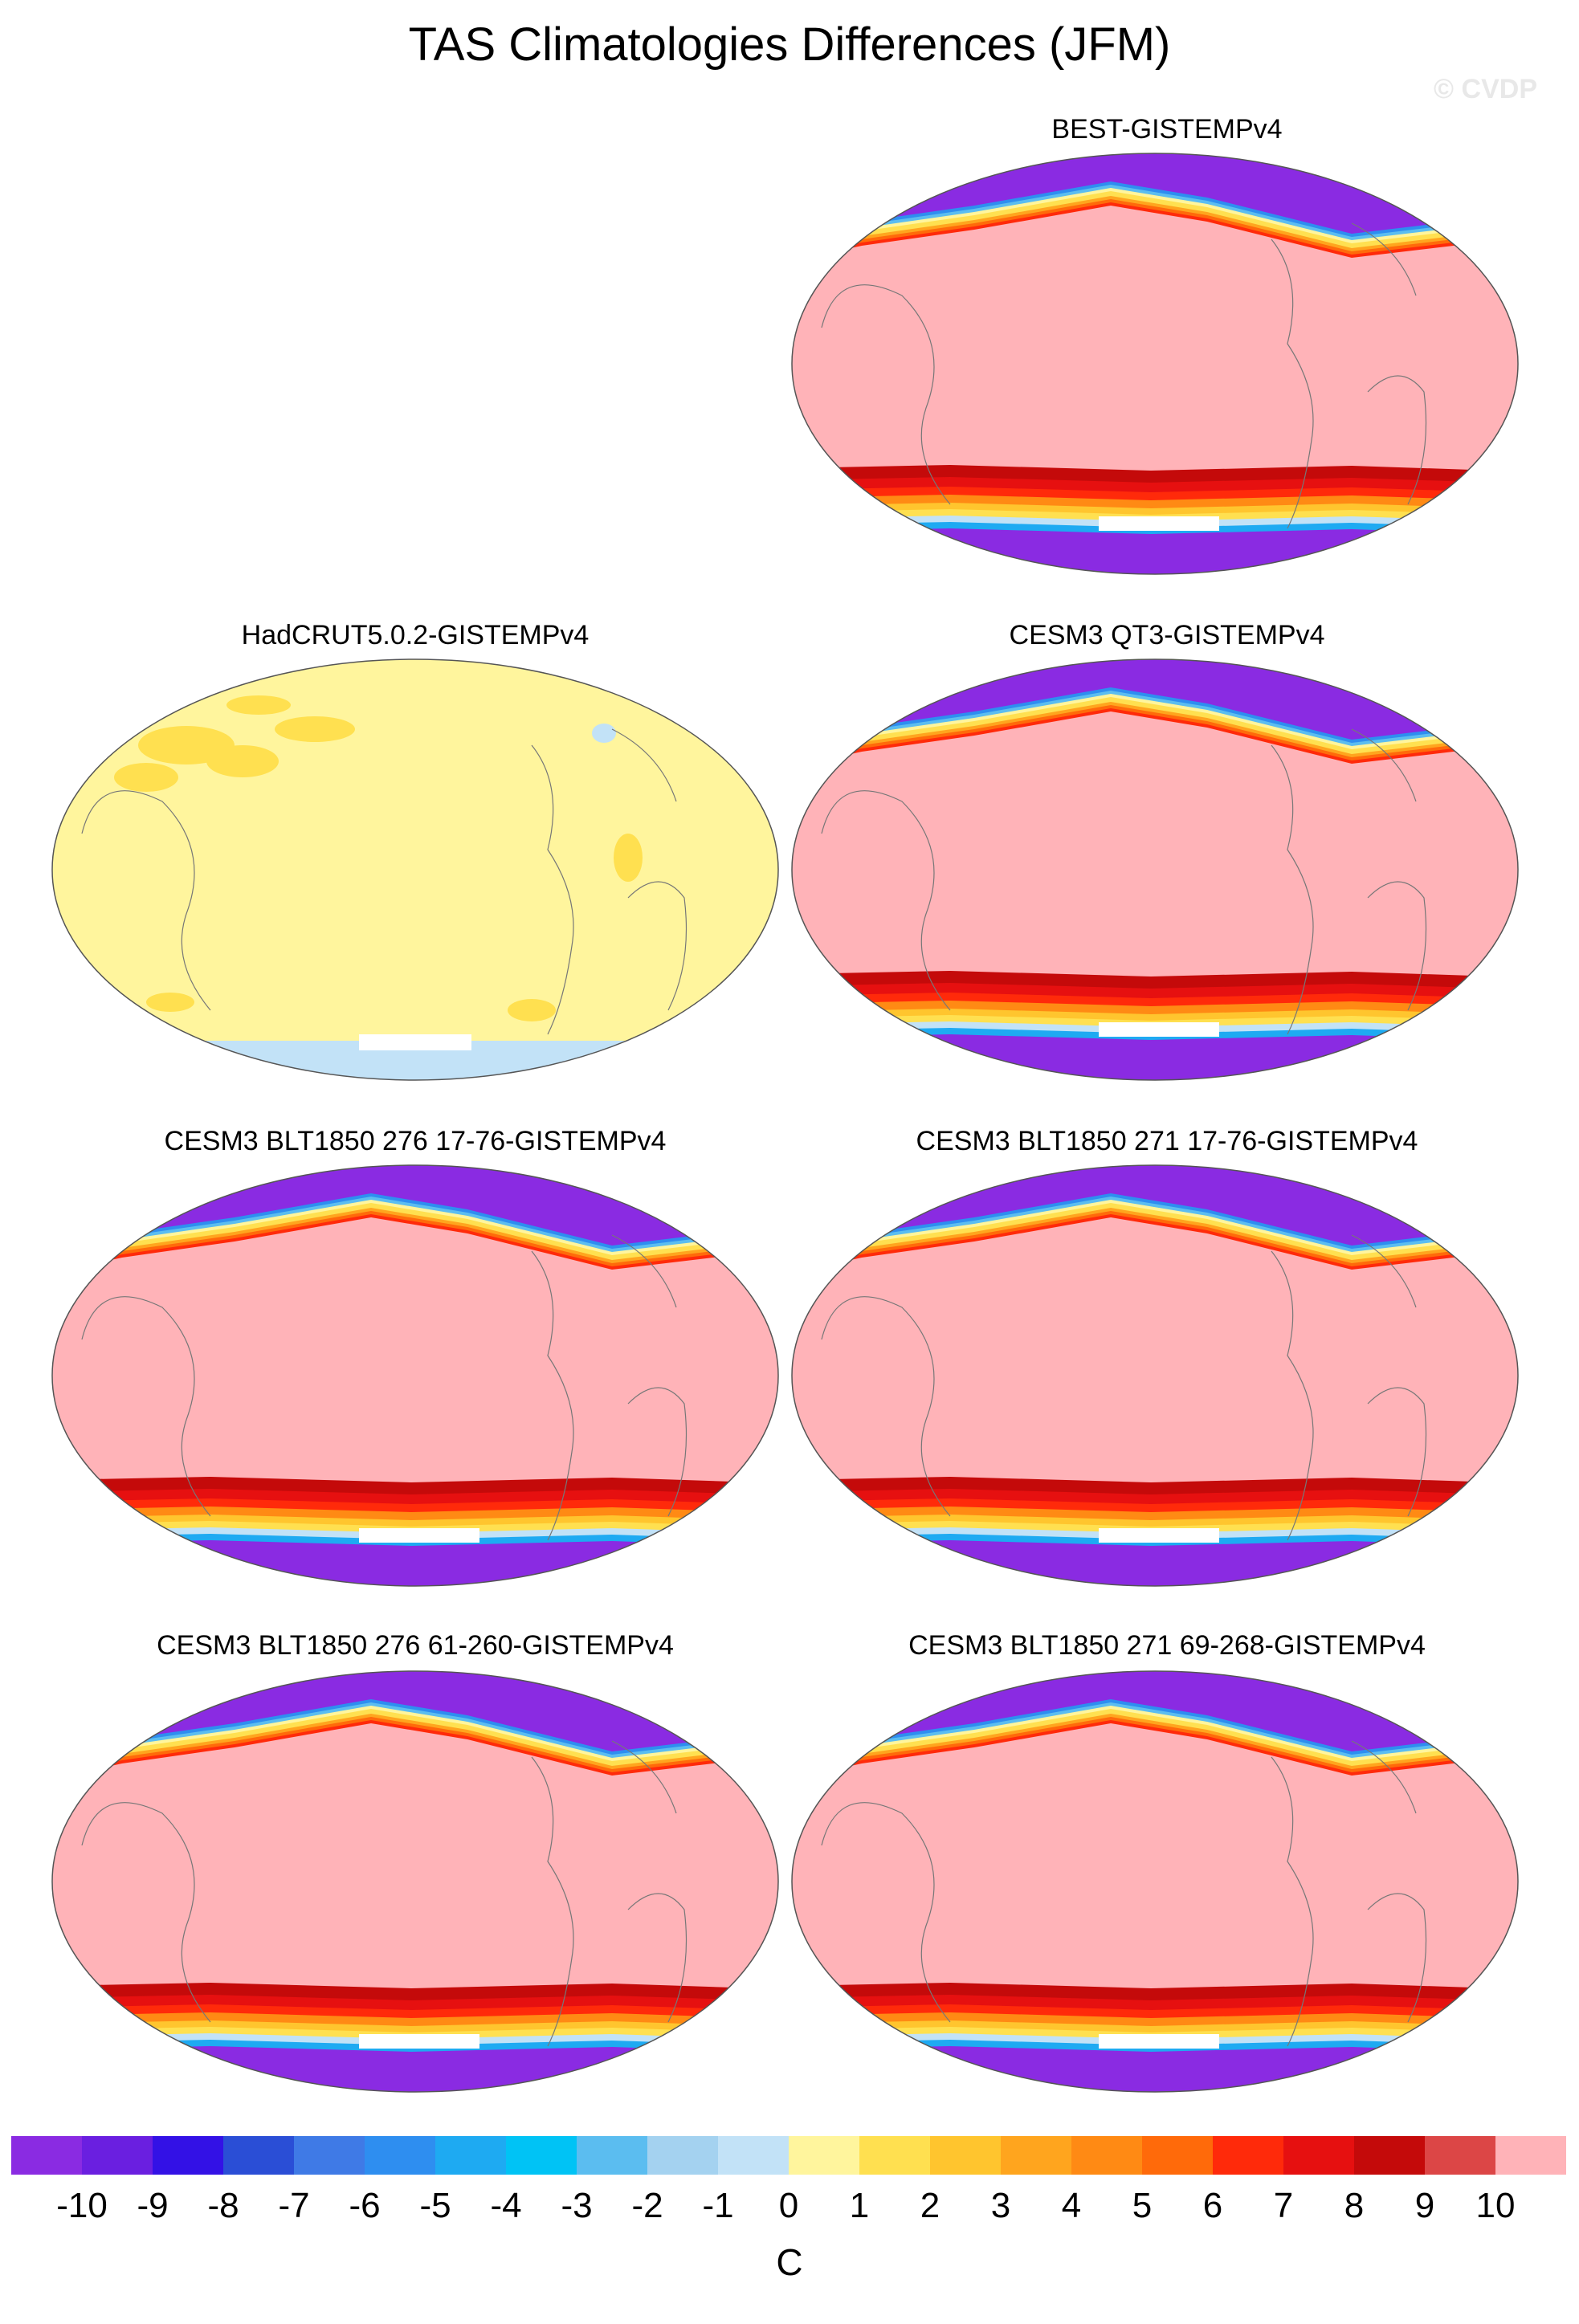 This screenshot has width=1579, height=2324. What do you see at coordinates (1354, 2205) in the screenshot?
I see `colorbar-tick-label: 8` at bounding box center [1354, 2205].